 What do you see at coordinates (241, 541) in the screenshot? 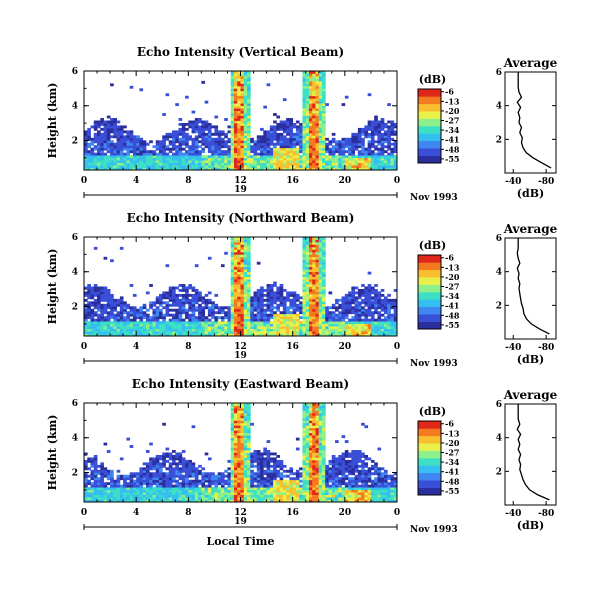
I see `x-axis-label: Local Time` at bounding box center [241, 541].